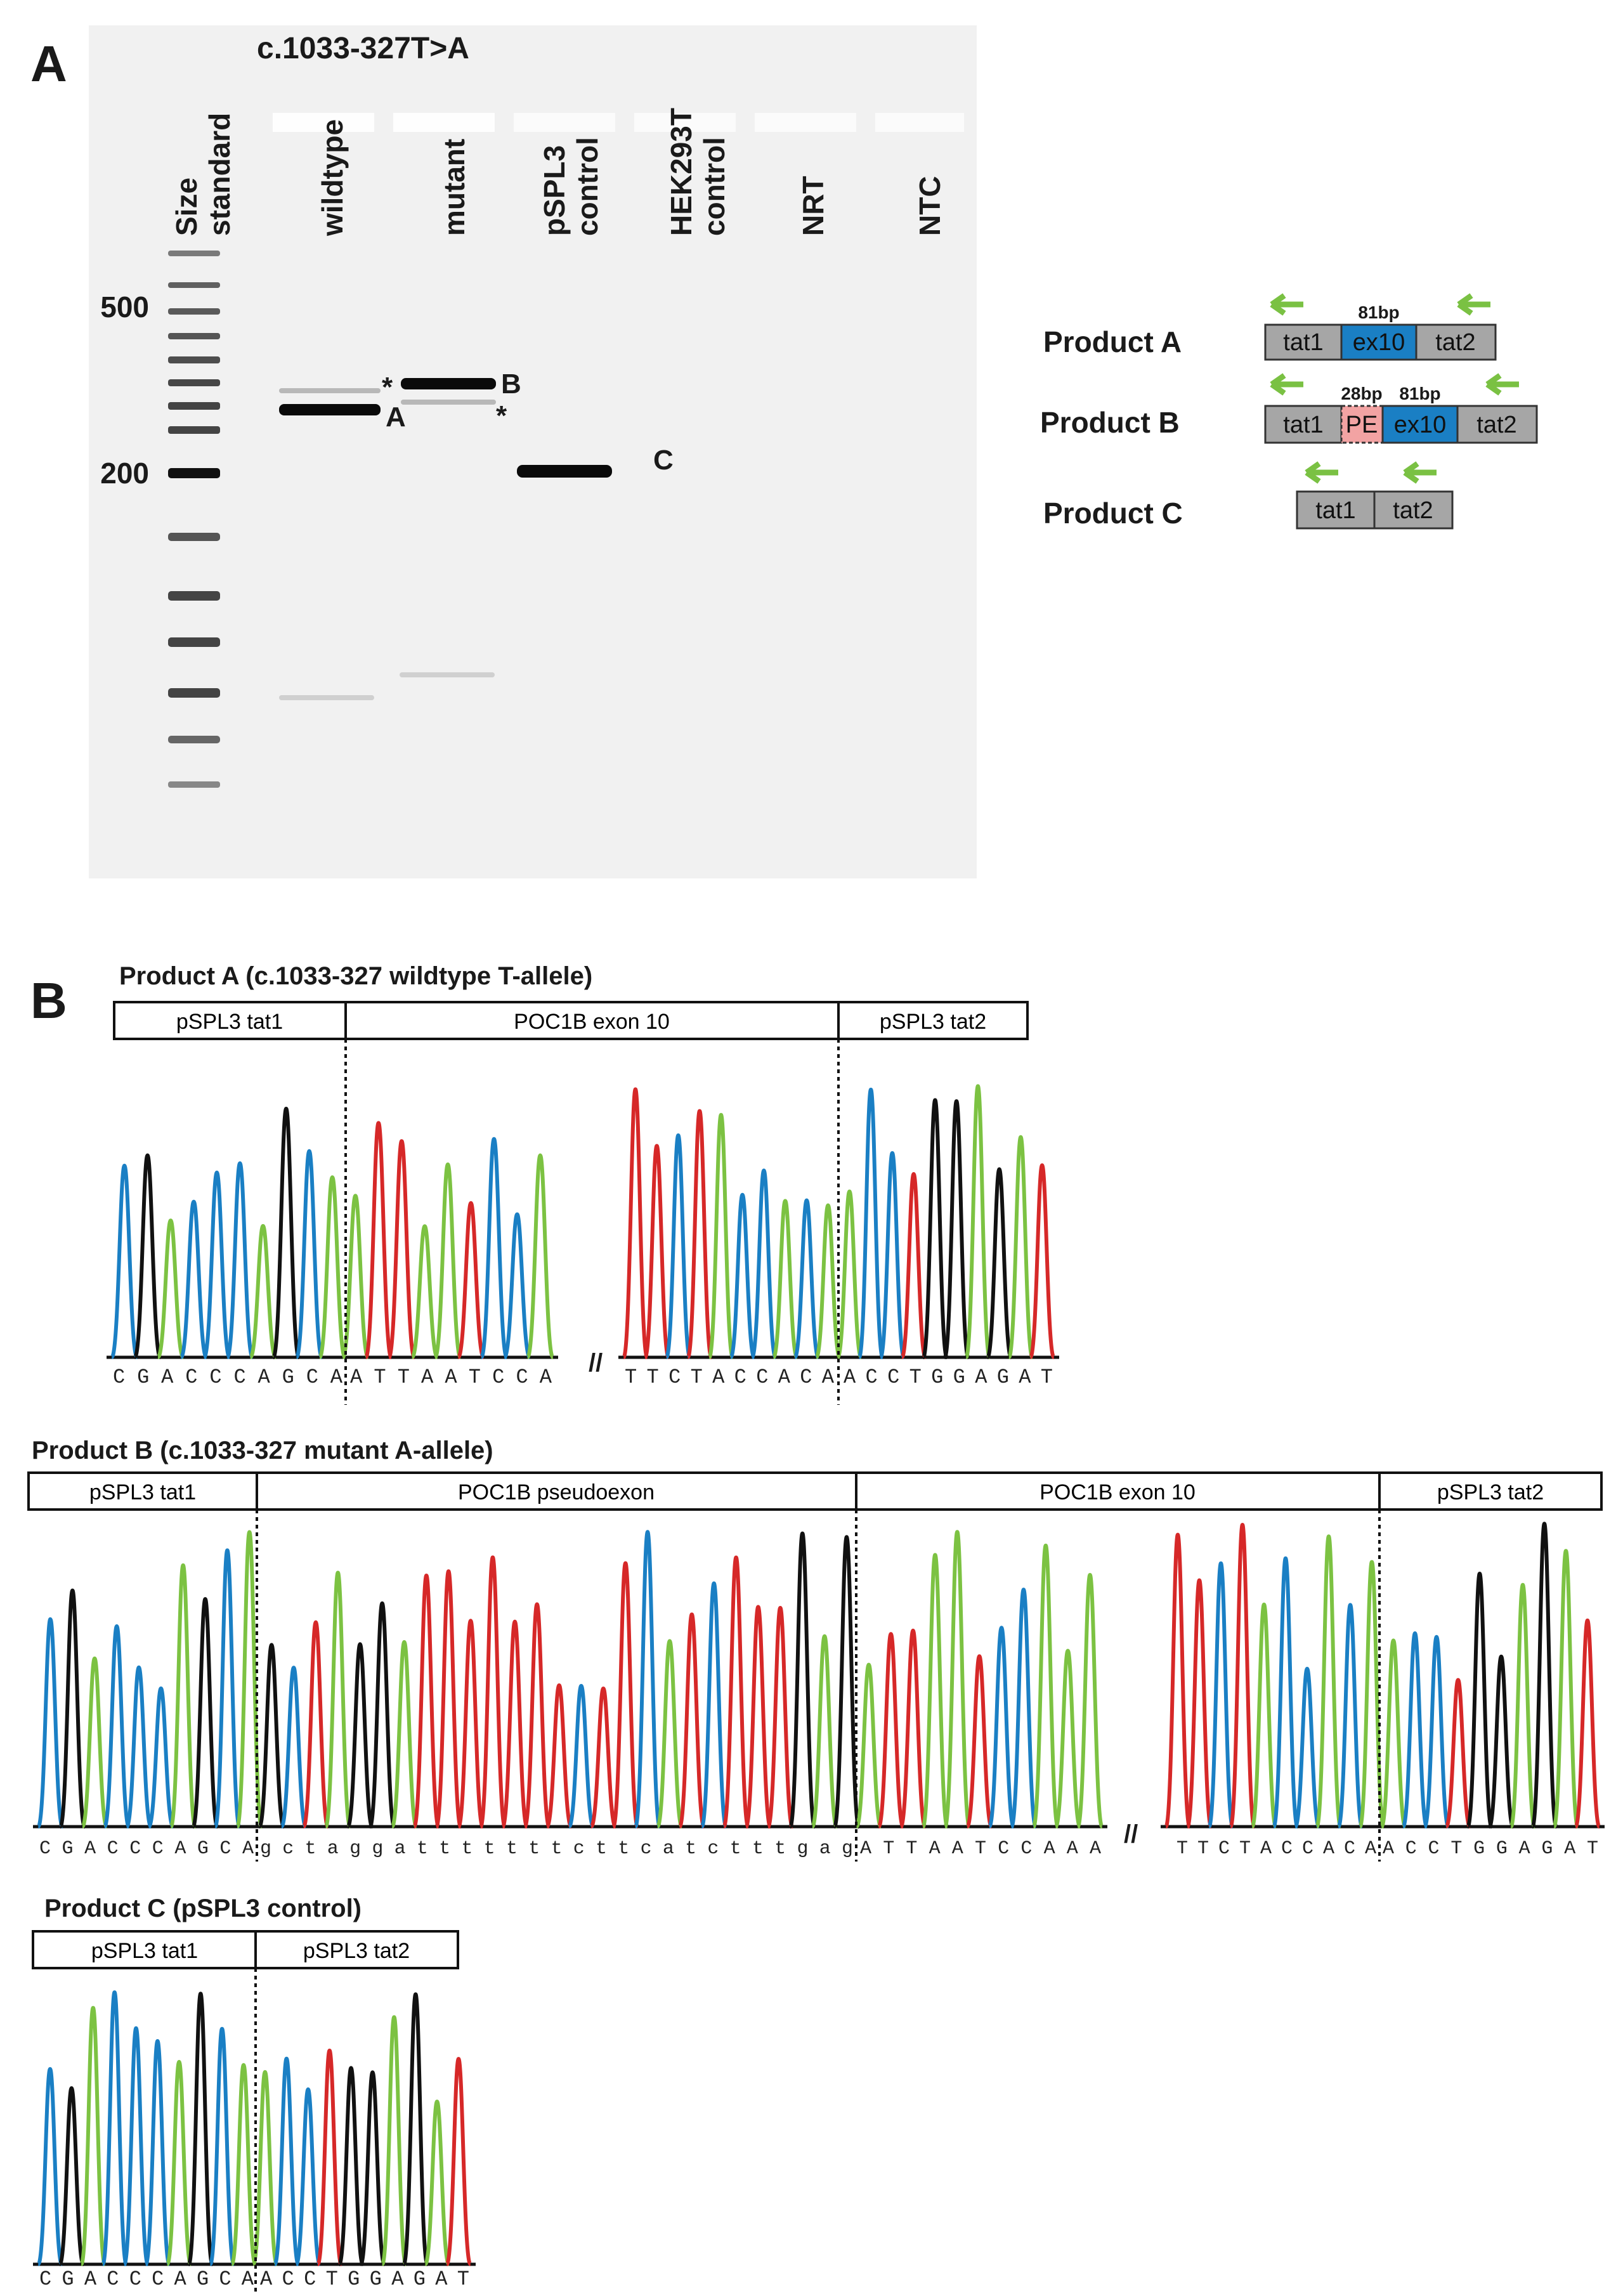  What do you see at coordinates (1112, 341) in the screenshot?
I see `product-label: Product A` at bounding box center [1112, 341].